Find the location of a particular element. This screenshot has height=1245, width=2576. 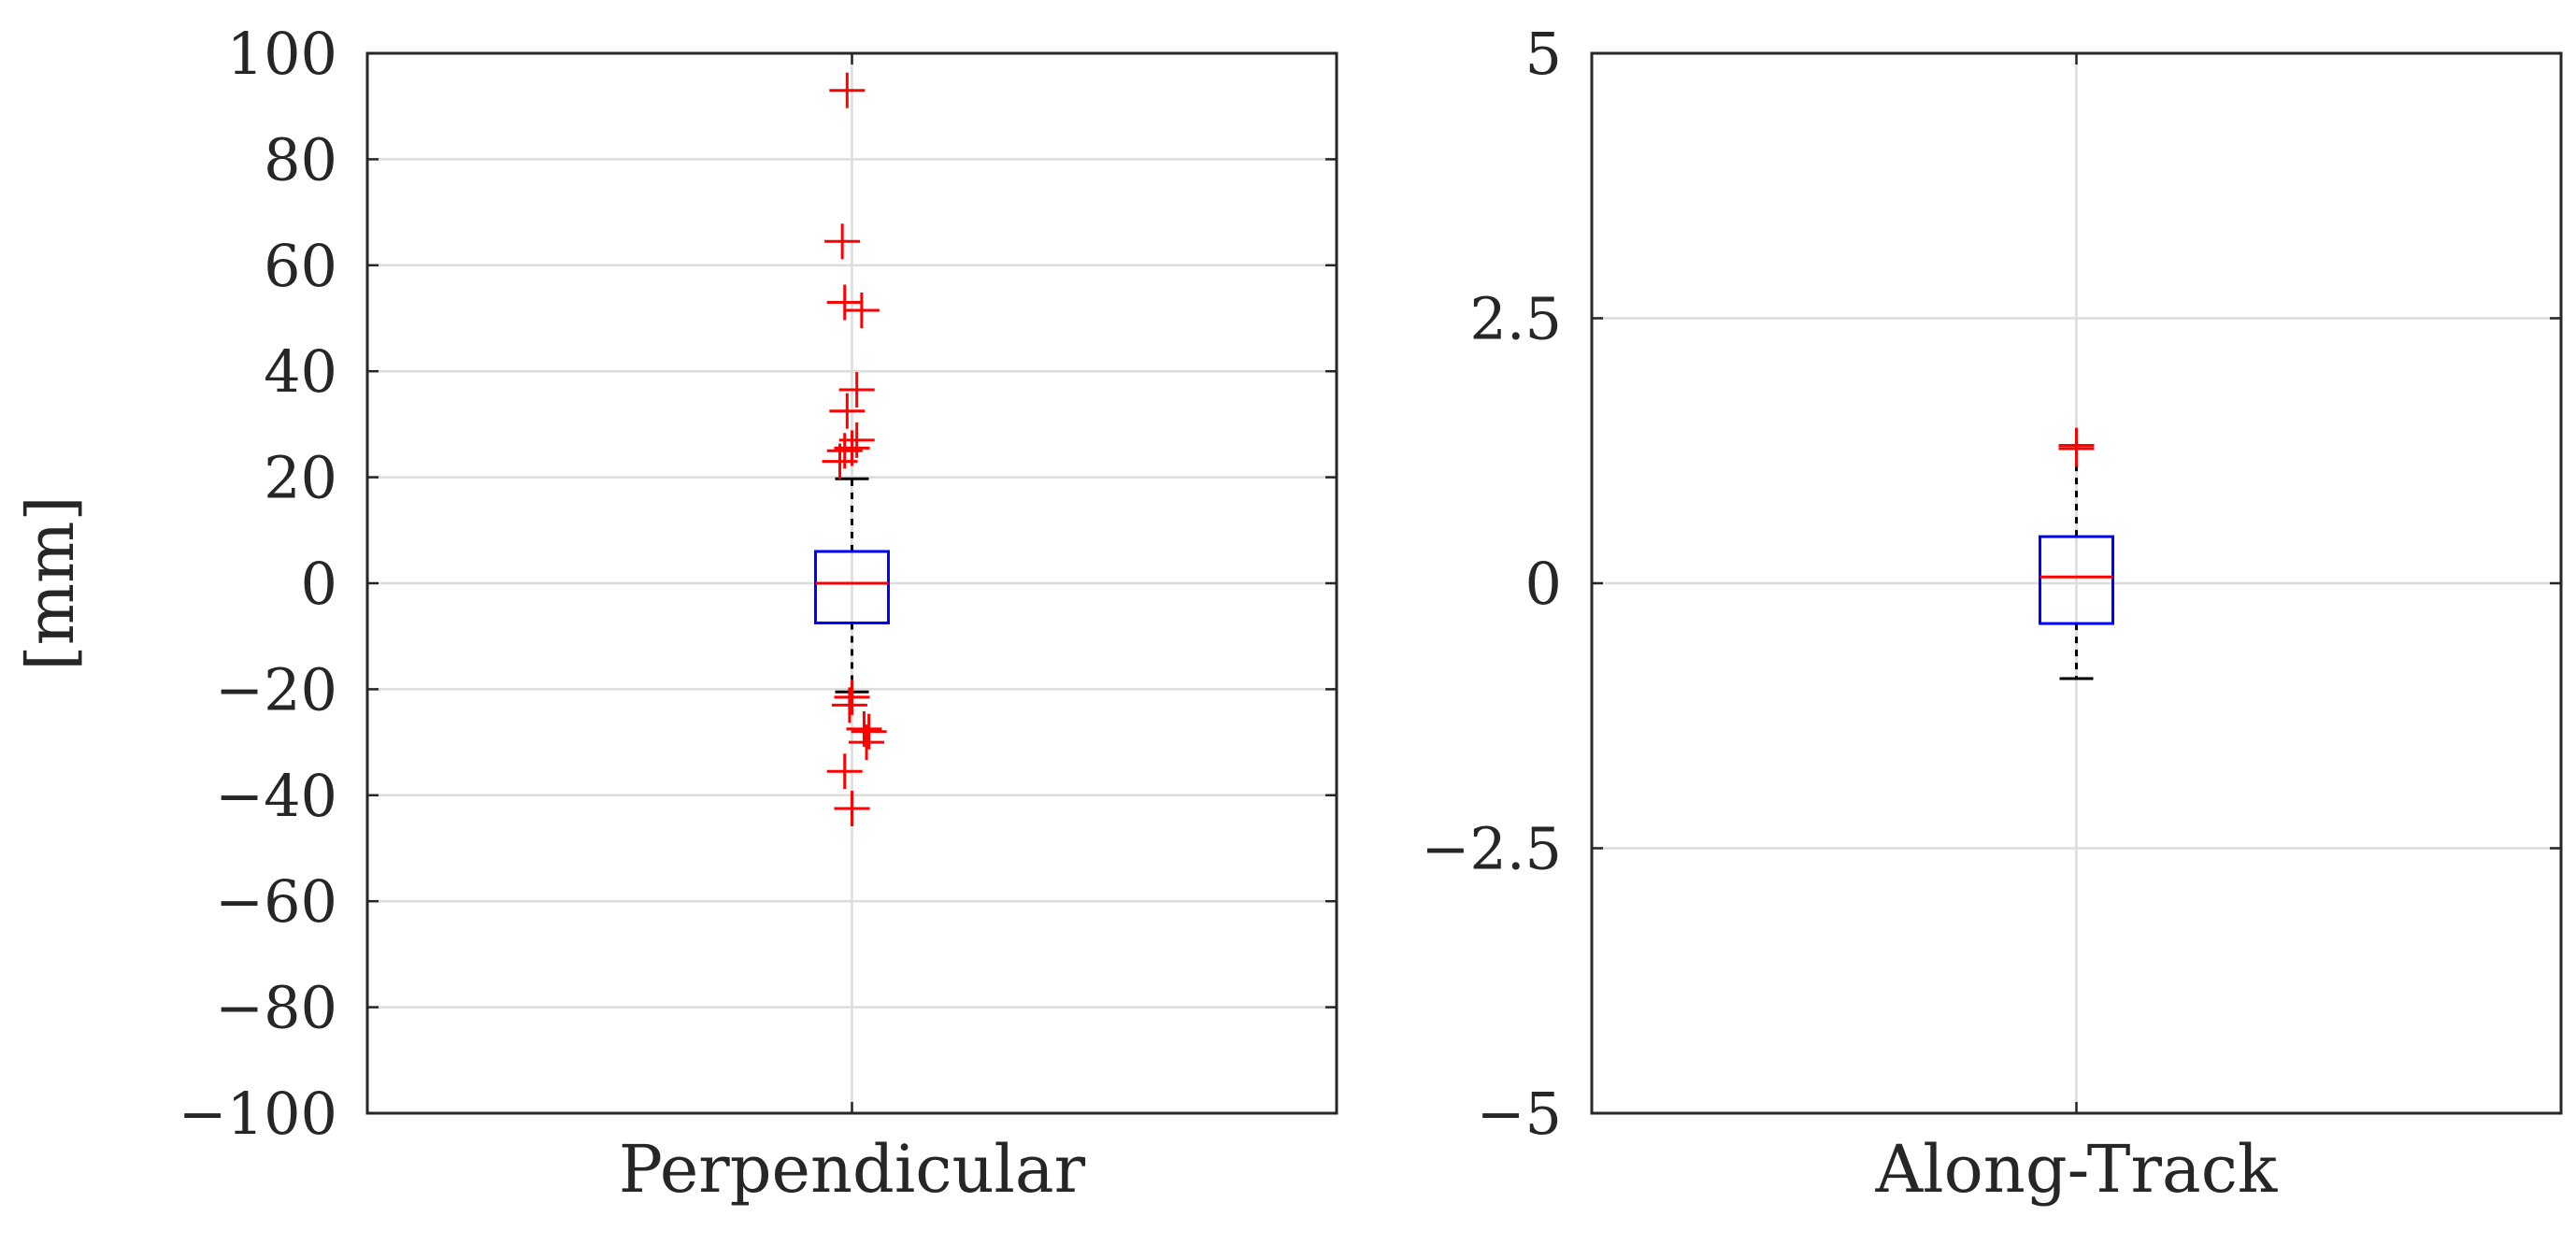

y-tick-label: 2.5 is located at coordinates (1515, 319).